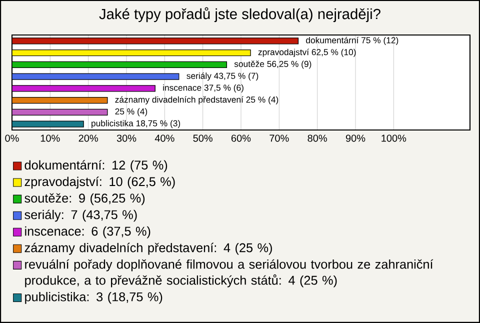  What do you see at coordinates (317, 138) in the screenshot?
I see `x-tick-label: 80%` at bounding box center [317, 138].